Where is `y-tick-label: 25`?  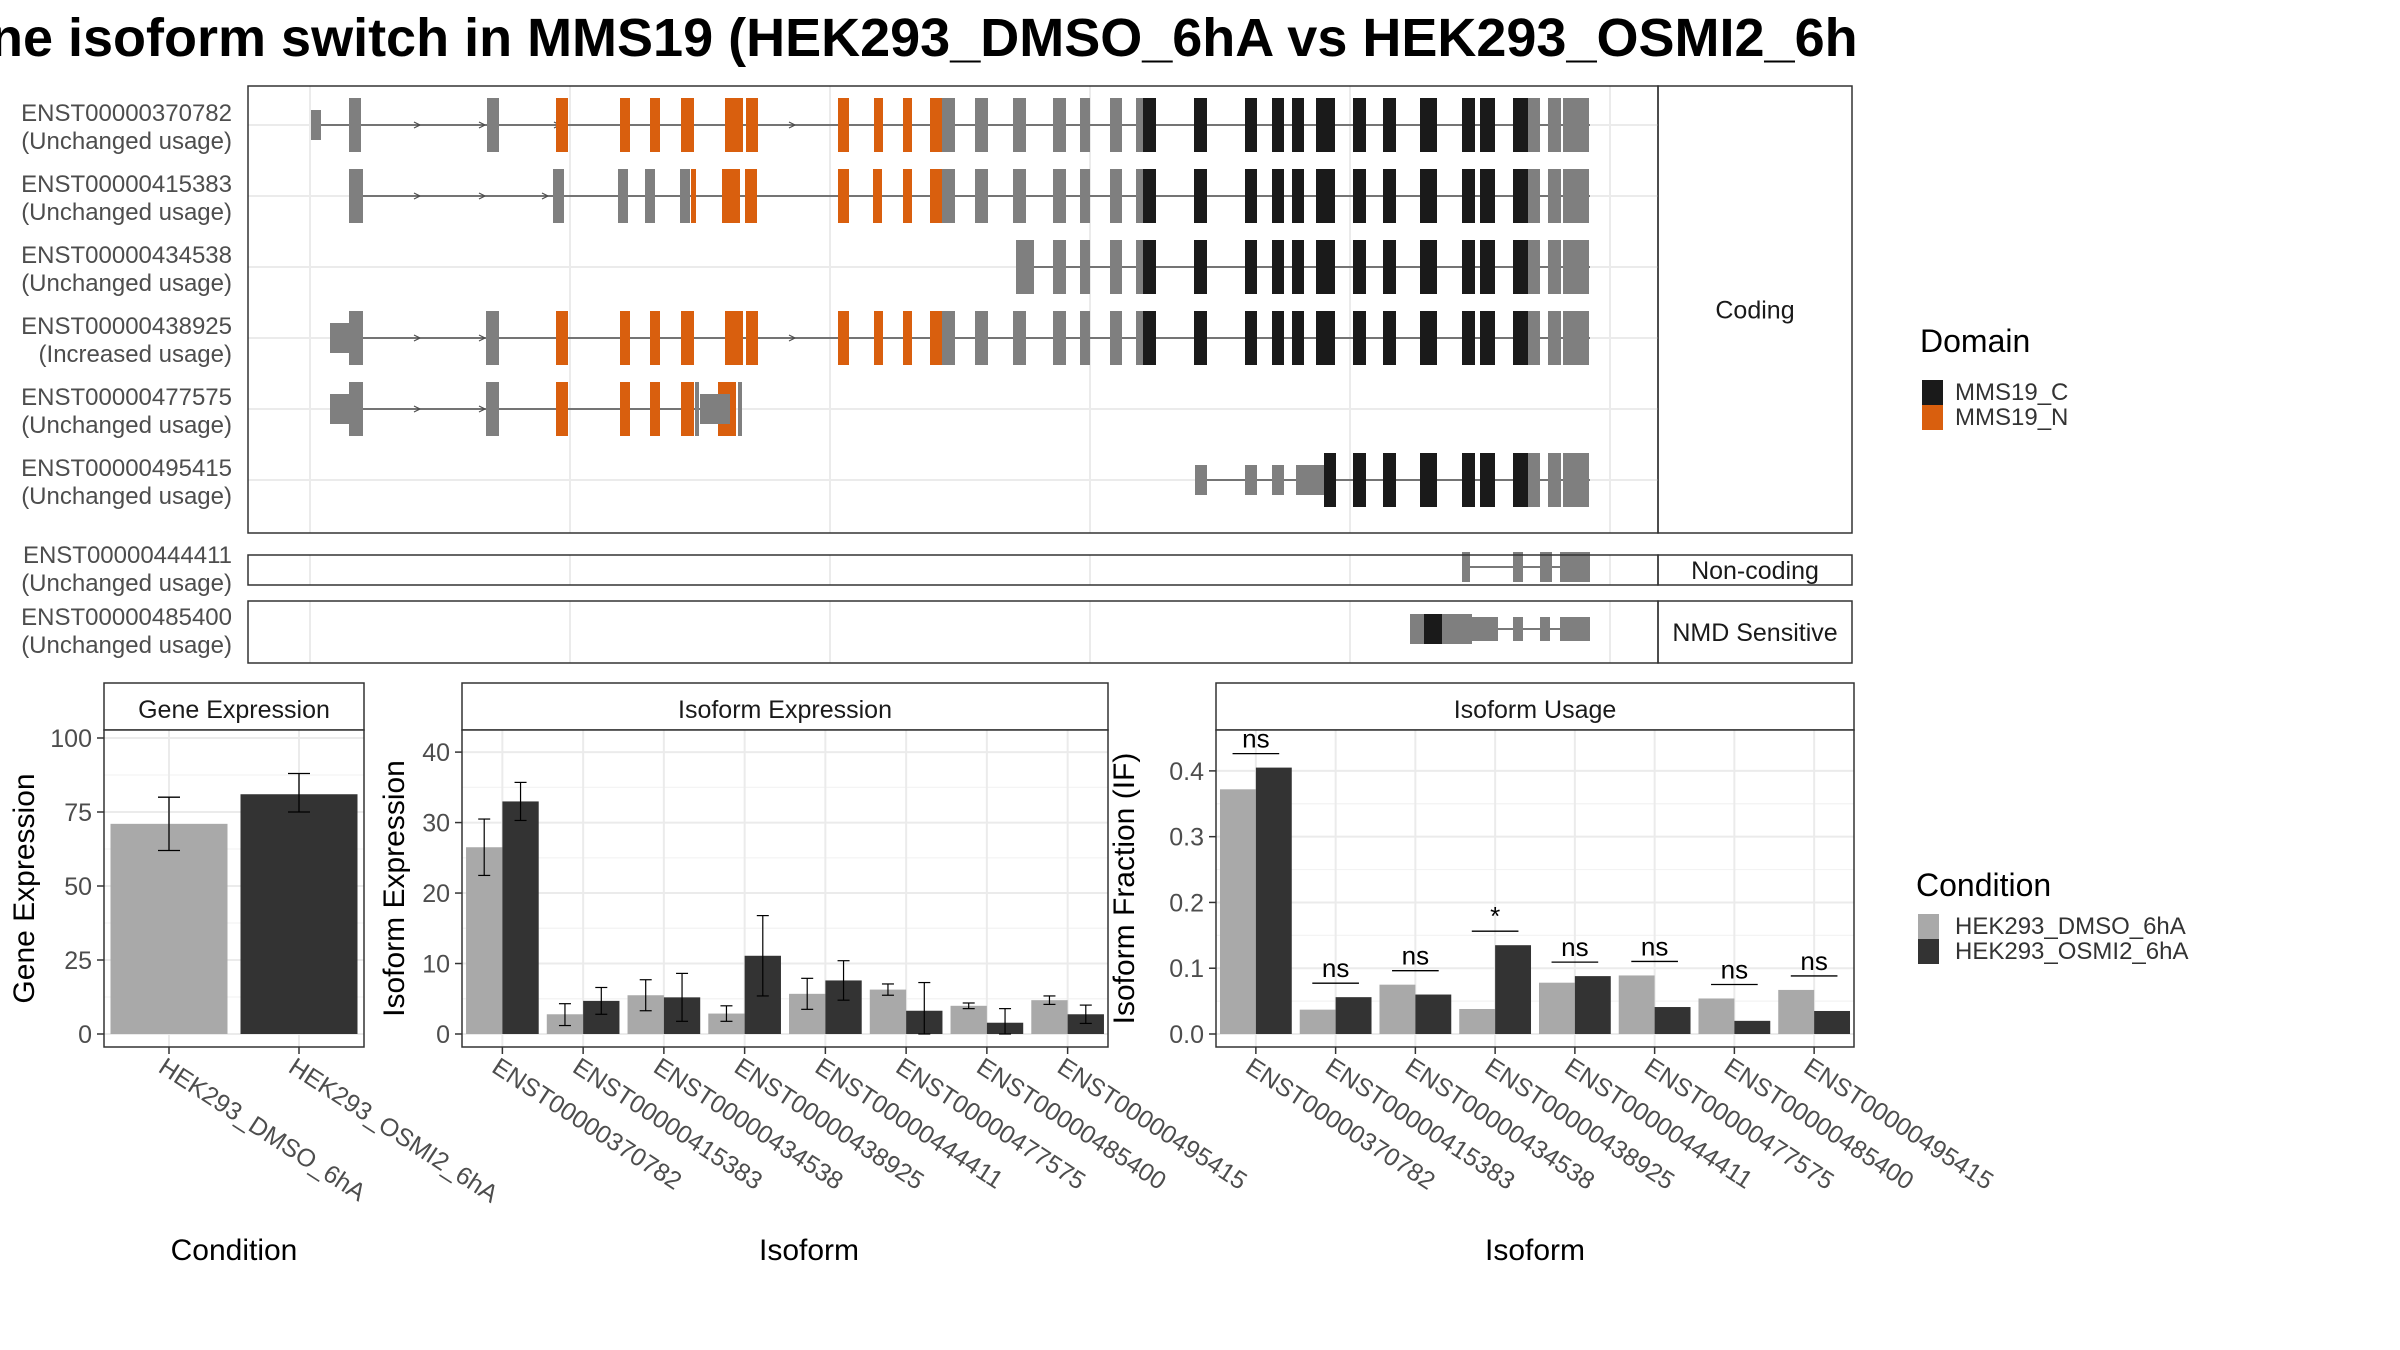
y-tick-label: 25 is located at coordinates (78, 961).